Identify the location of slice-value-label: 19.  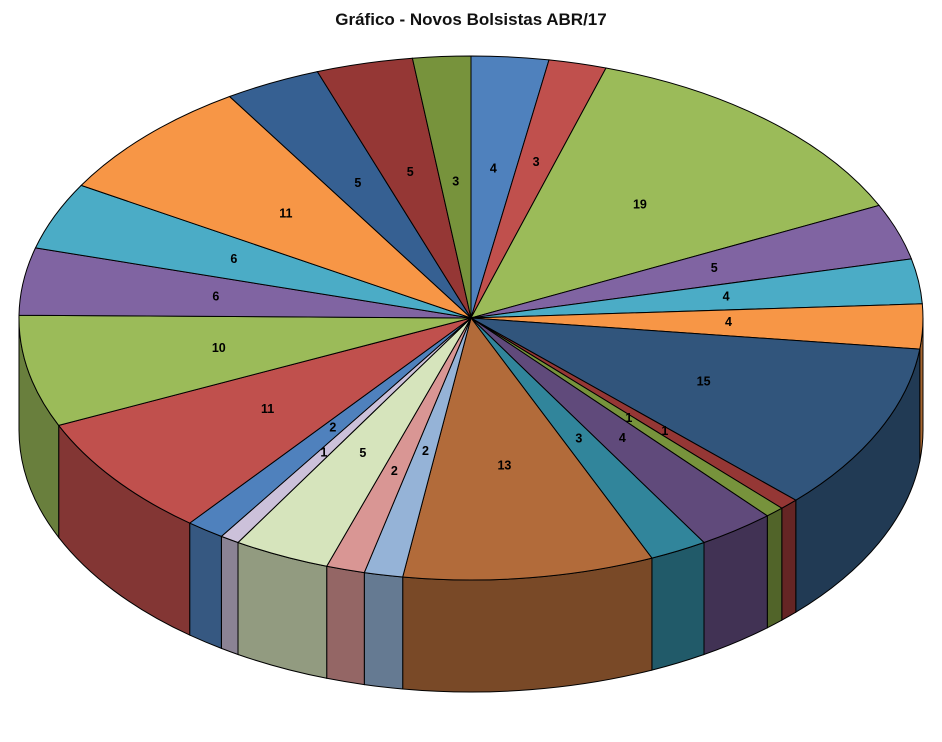
(640, 204).